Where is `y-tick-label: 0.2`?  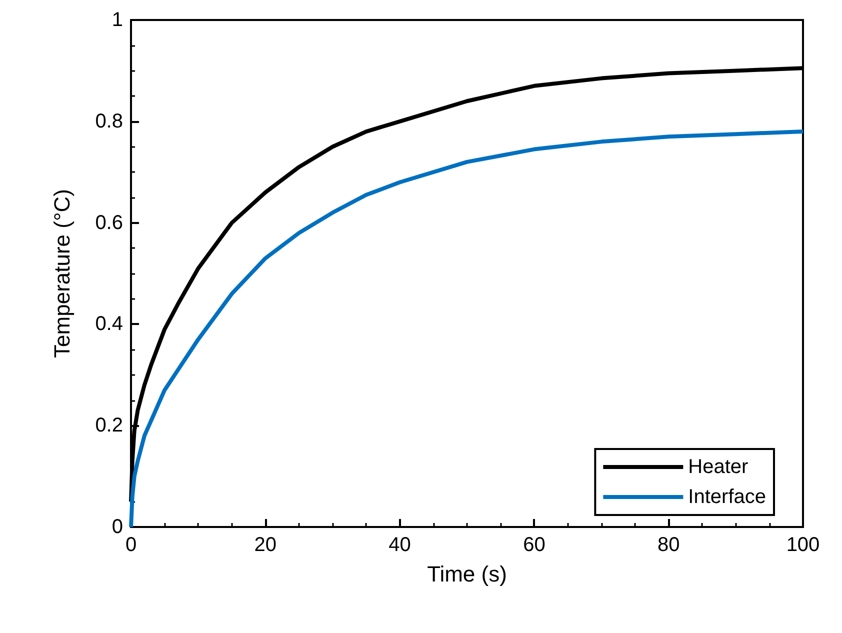
y-tick-label: 0.2 is located at coordinates (109, 425).